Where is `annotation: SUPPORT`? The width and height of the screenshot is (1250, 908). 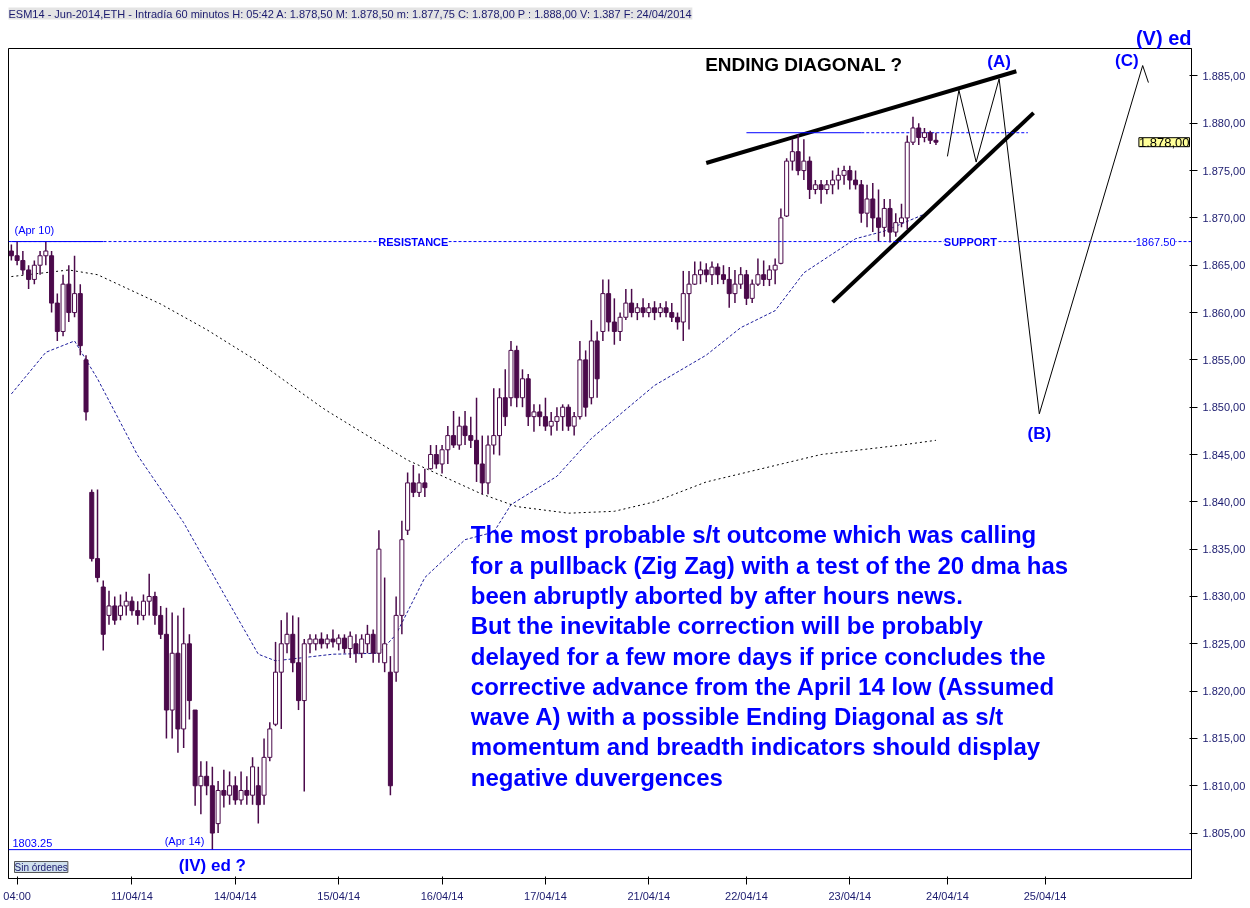 annotation: SUPPORT is located at coordinates (970, 241).